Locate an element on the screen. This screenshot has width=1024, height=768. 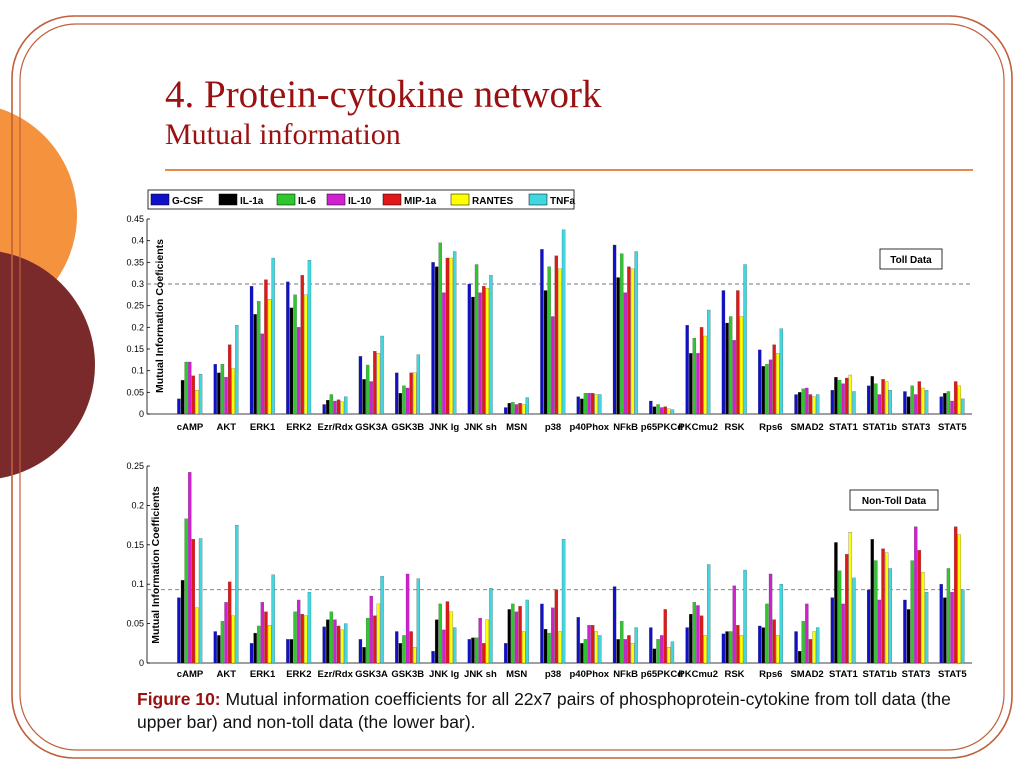
bar-pkcmu2-il-1a is located at coordinates (691, 639).